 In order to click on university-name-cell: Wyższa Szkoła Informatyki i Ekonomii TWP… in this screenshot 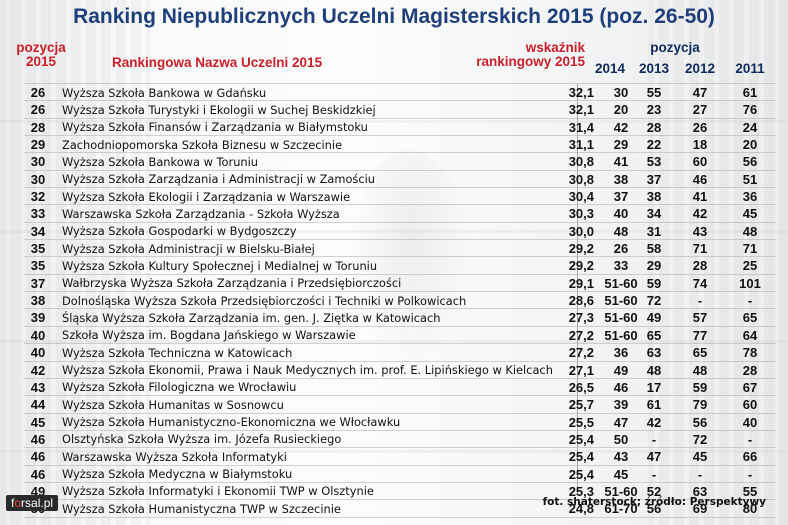, I will do `click(218, 491)`.